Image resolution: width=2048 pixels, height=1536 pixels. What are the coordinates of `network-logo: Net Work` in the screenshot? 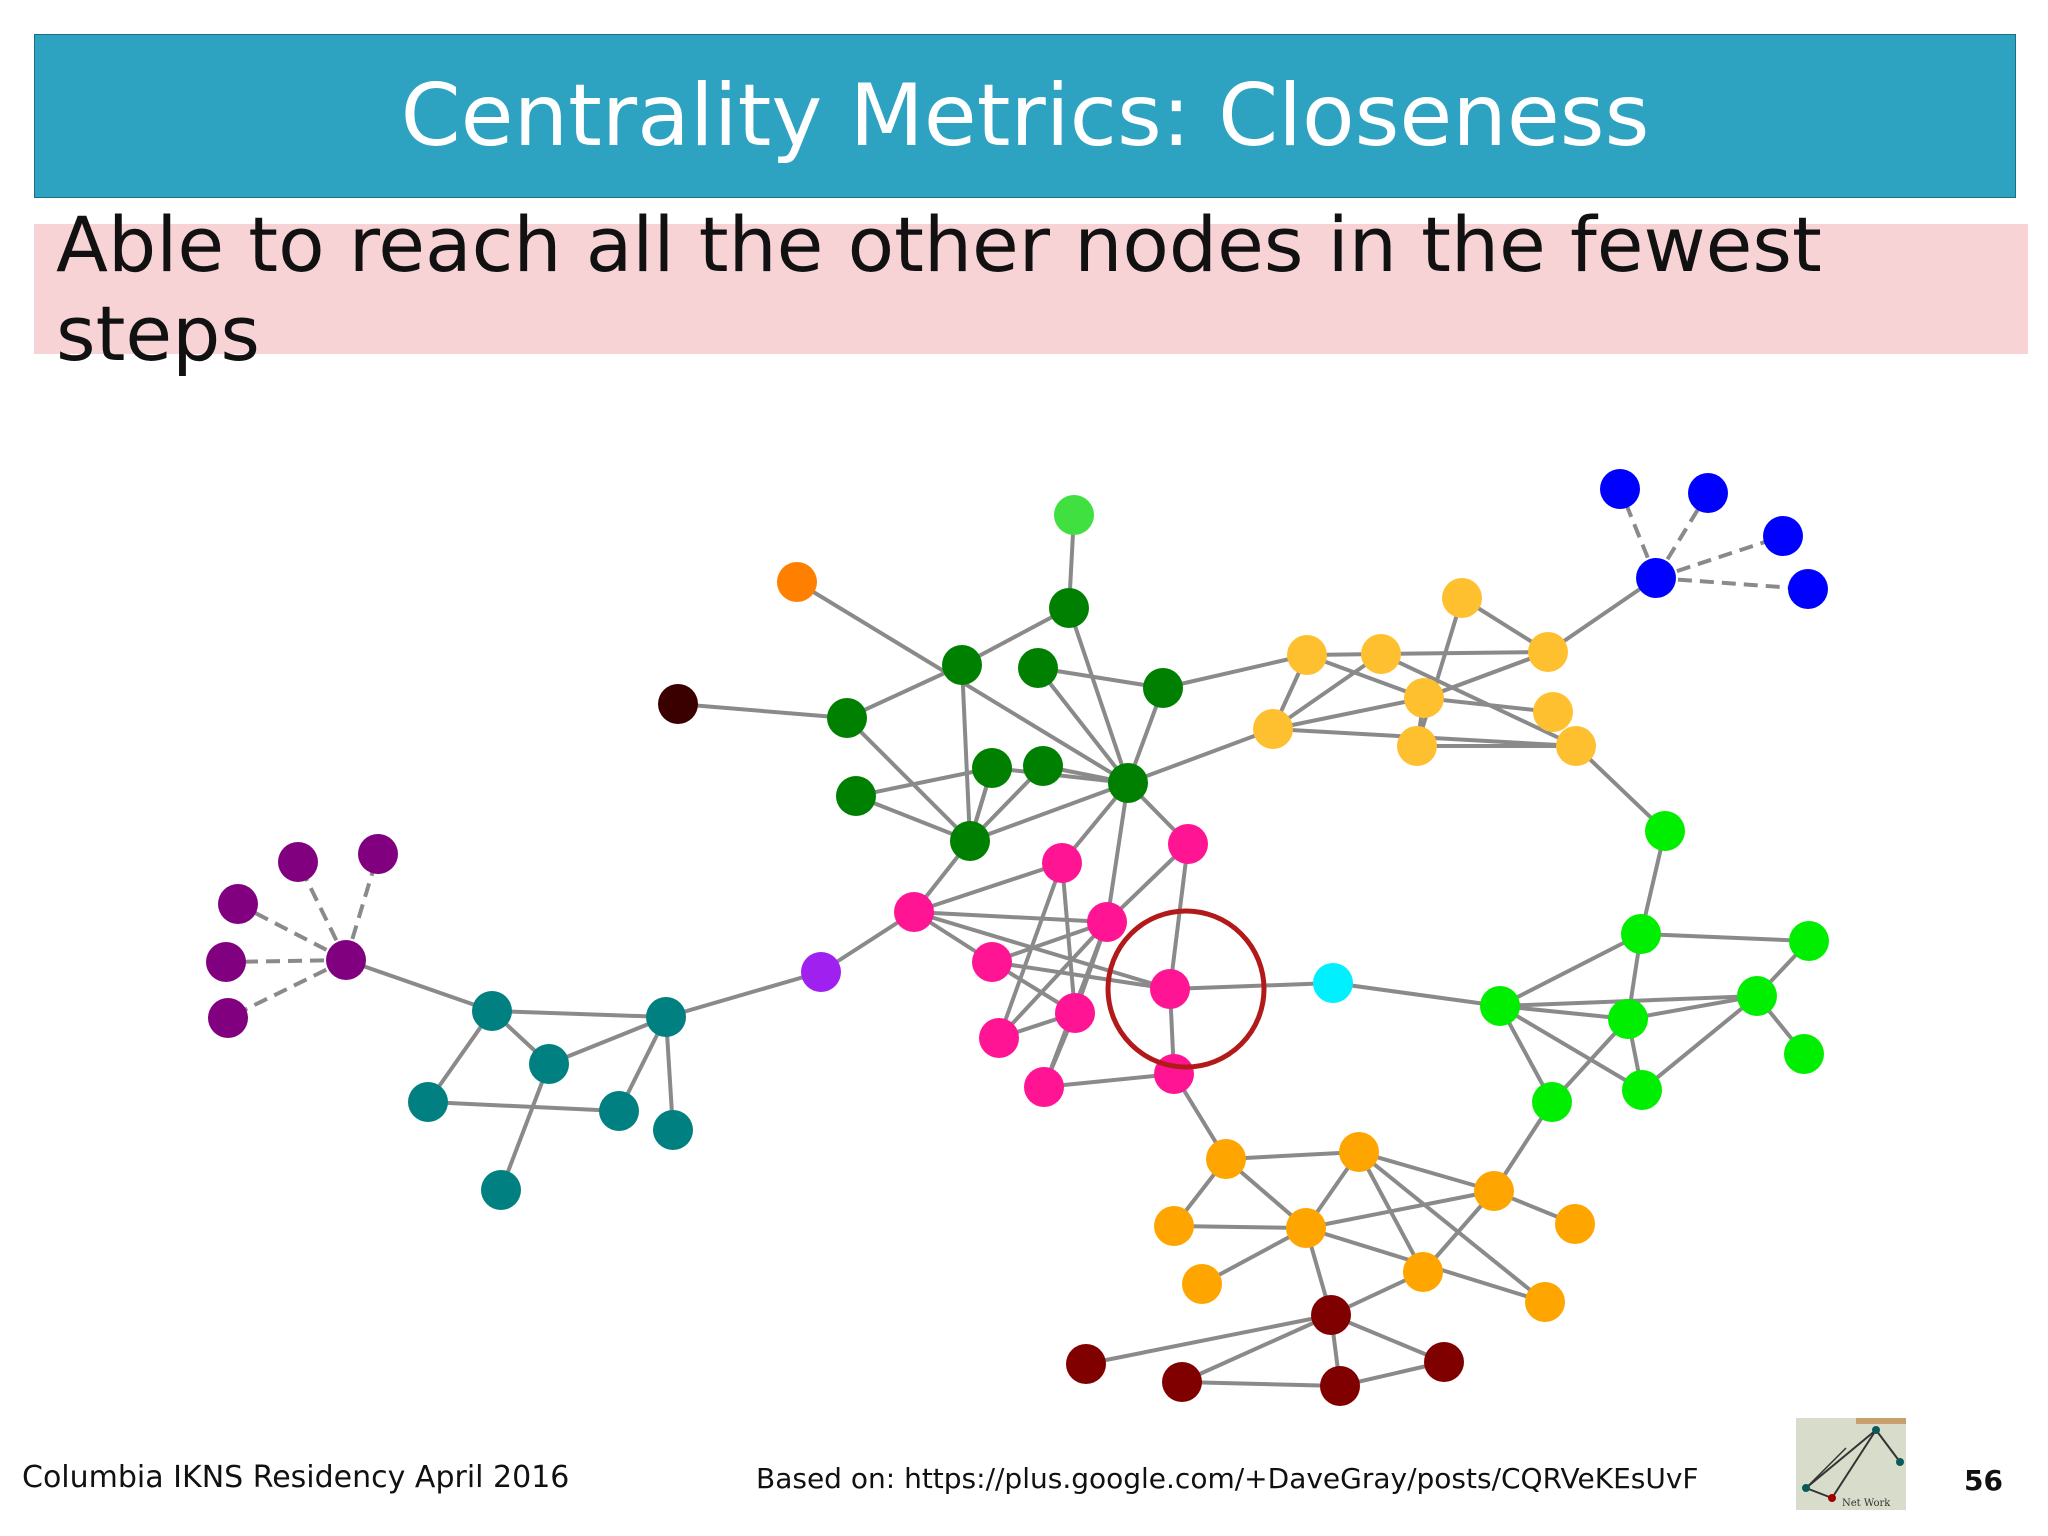 It's located at (1851, 1464).